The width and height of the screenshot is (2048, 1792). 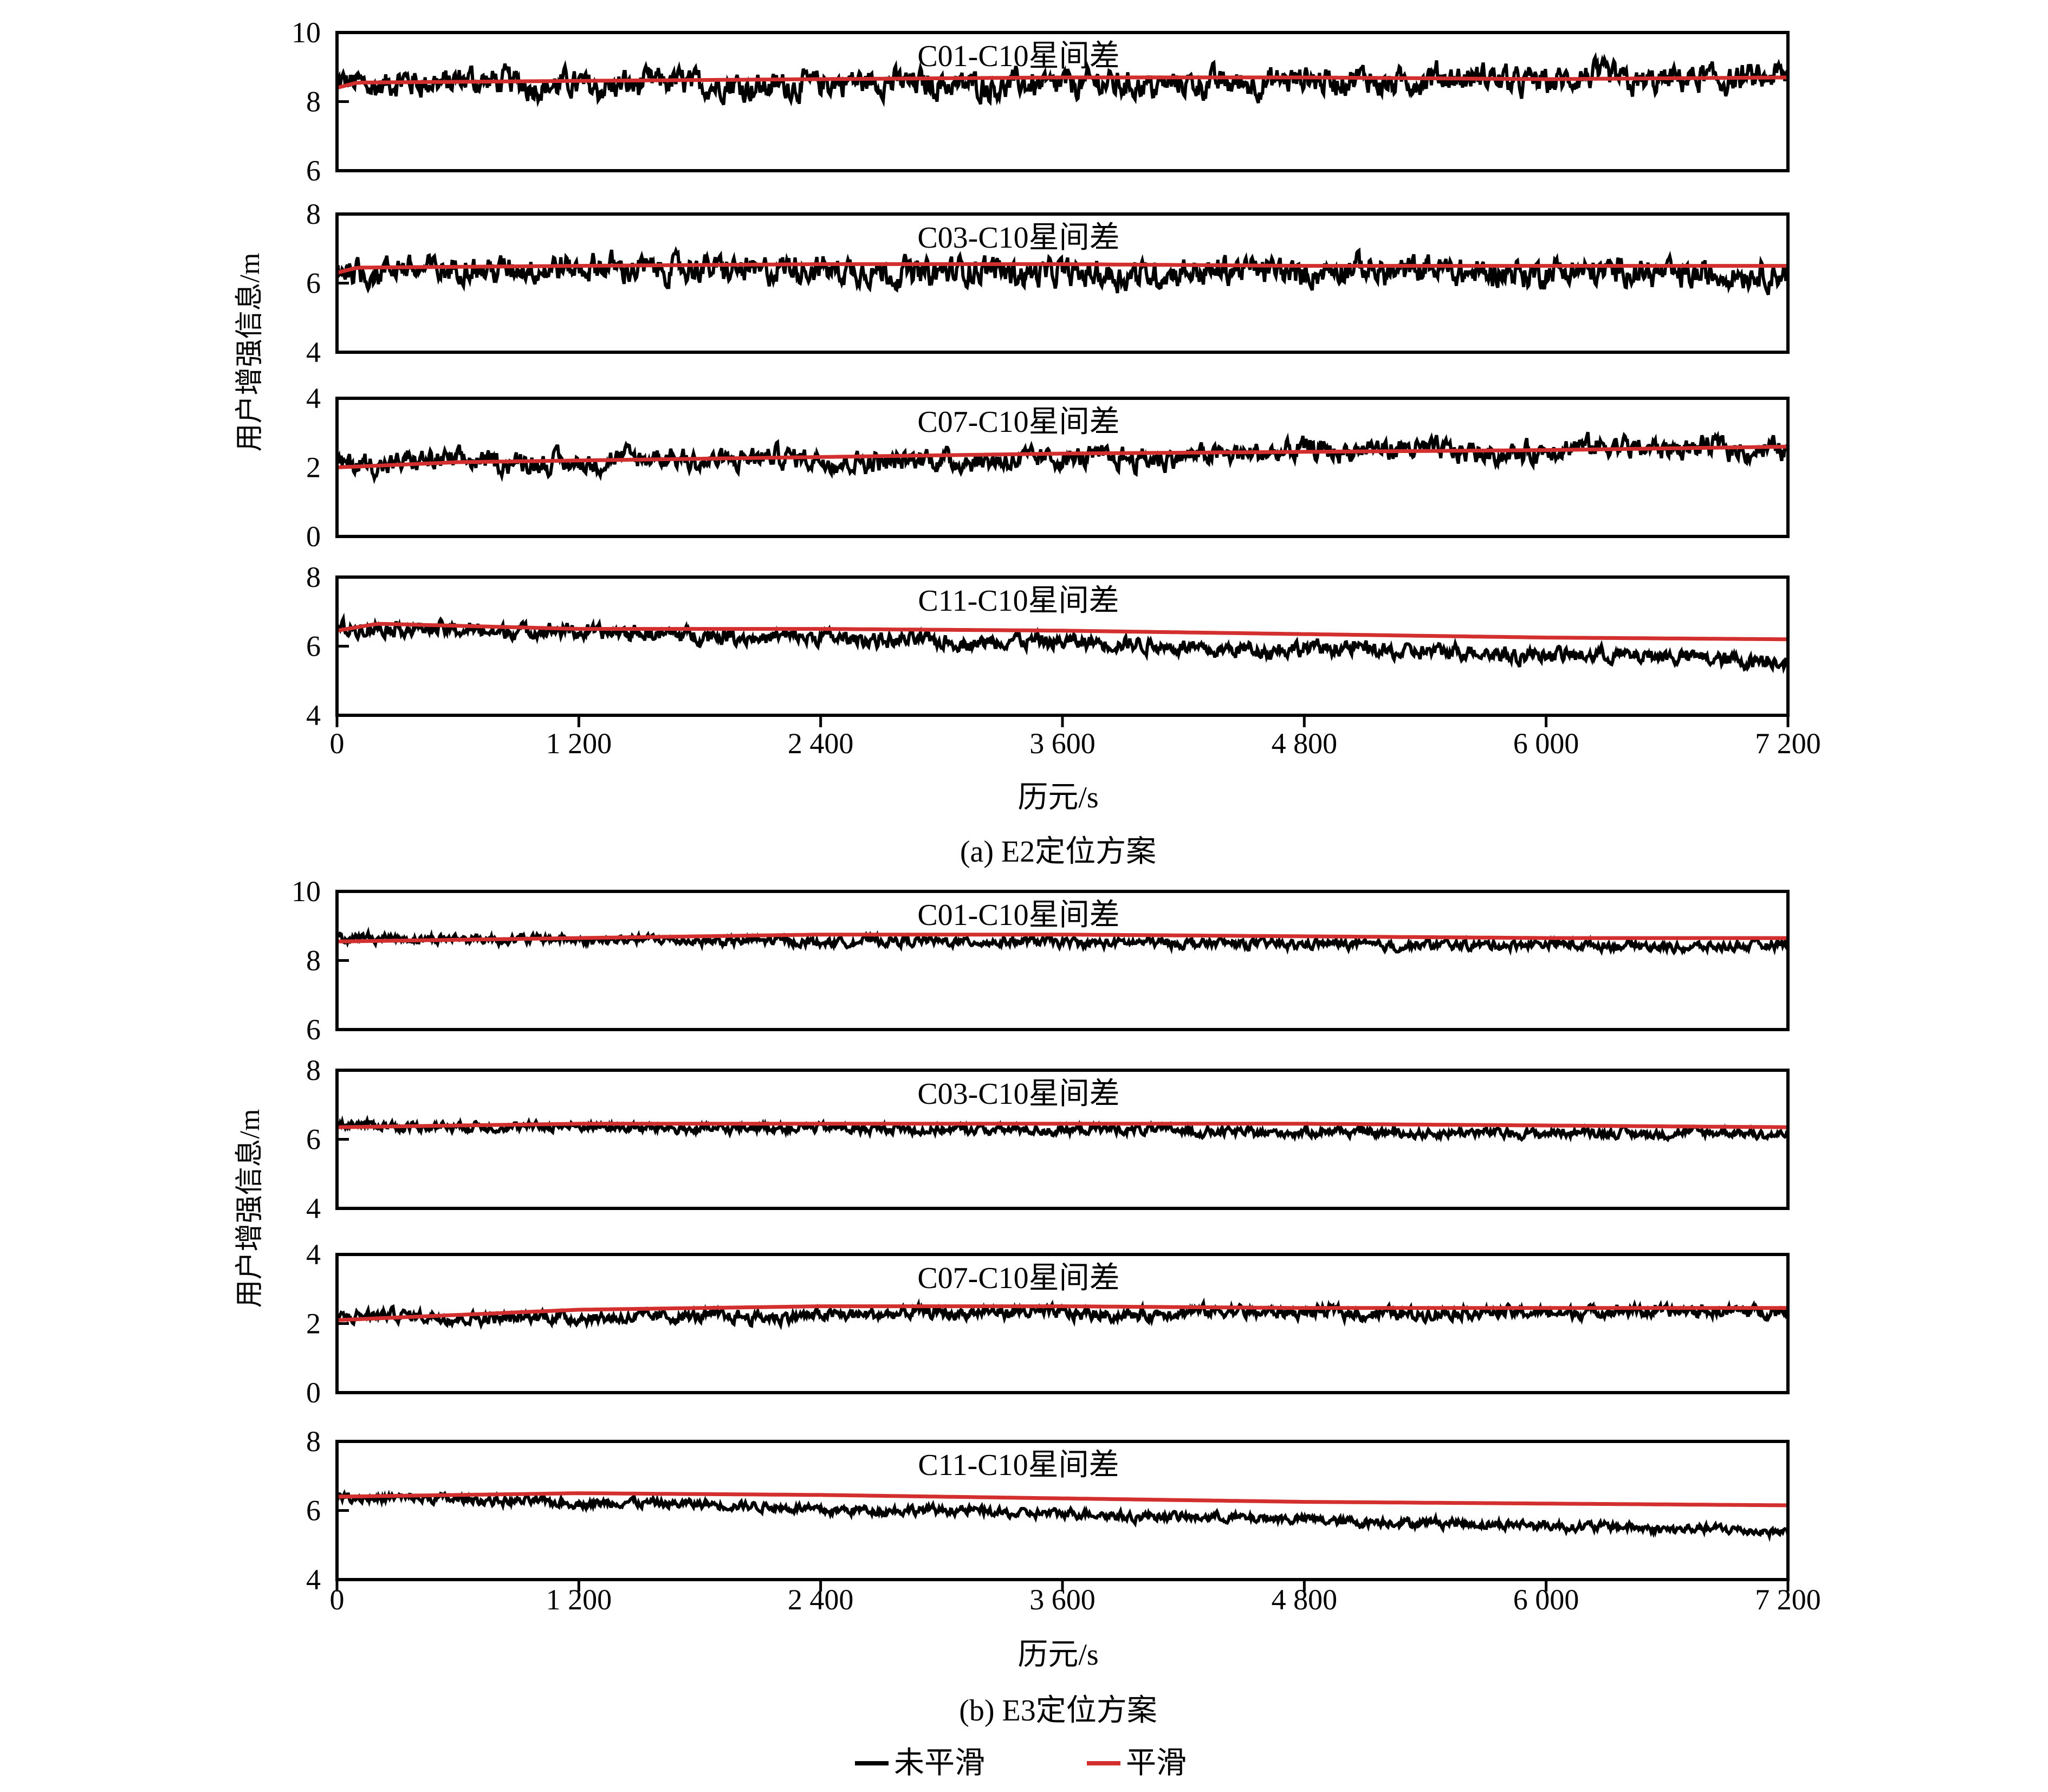 What do you see at coordinates (821, 1599) in the screenshot?
I see `x-tick-label-1-2: 2 400` at bounding box center [821, 1599].